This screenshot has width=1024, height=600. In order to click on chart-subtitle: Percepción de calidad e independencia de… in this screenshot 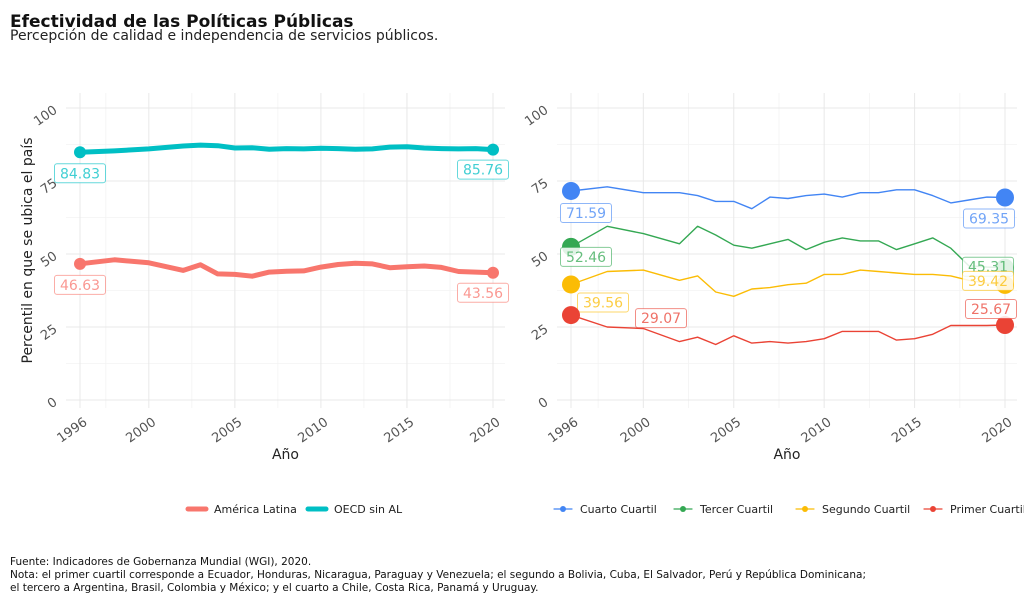, I will do `click(224, 36)`.